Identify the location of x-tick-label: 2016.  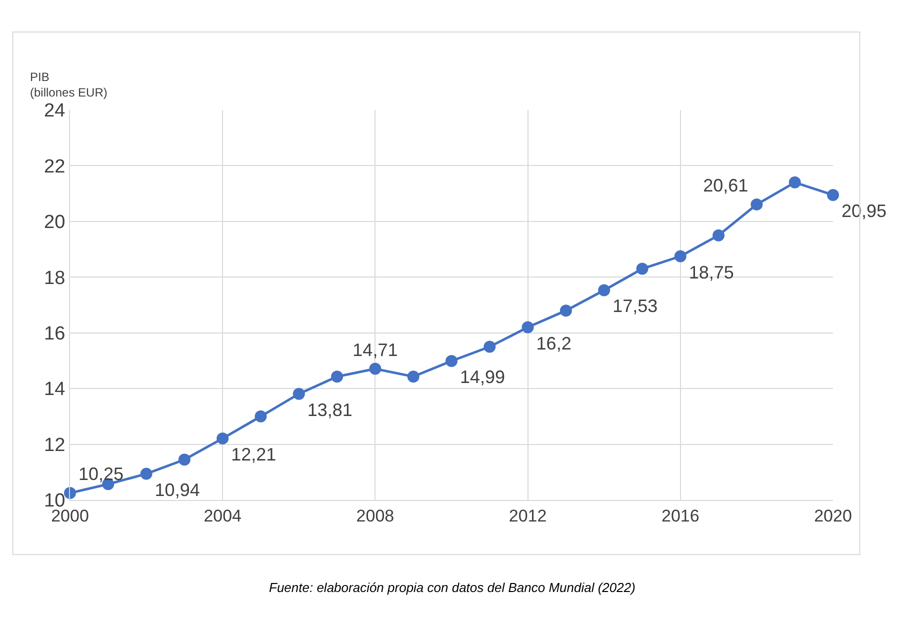
(680, 516).